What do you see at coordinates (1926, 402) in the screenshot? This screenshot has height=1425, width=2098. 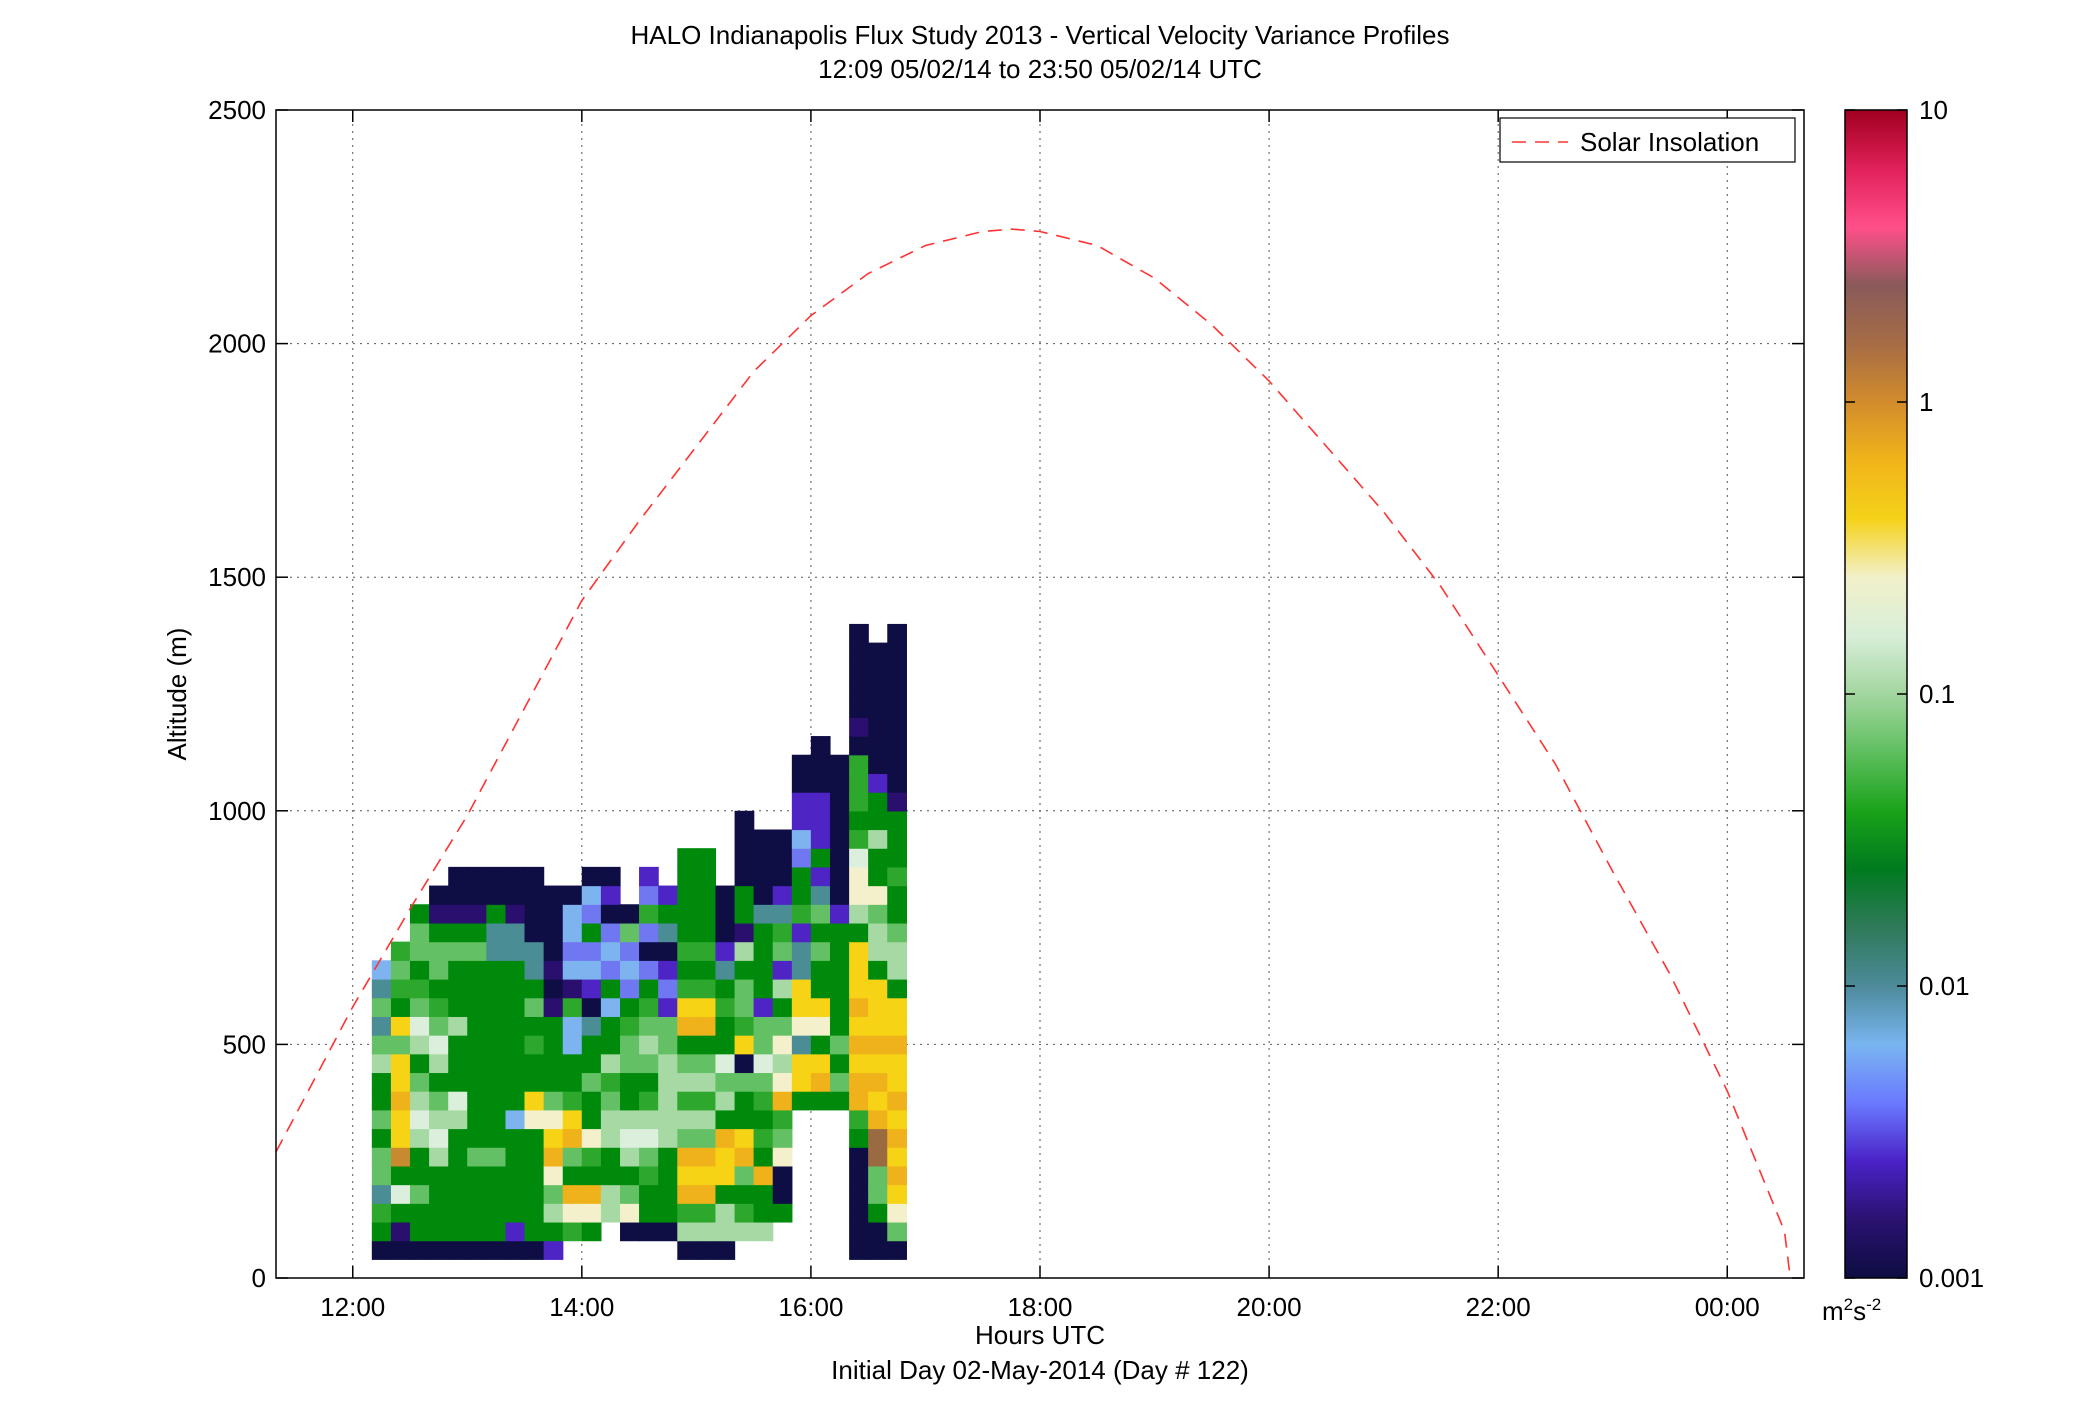 I see `colorbar-tick-label: 1` at bounding box center [1926, 402].